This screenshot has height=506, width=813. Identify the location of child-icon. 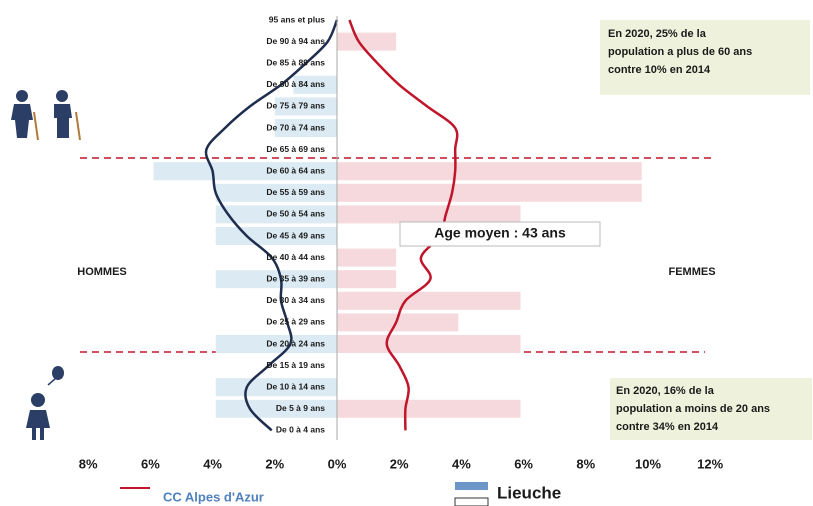
(45, 403).